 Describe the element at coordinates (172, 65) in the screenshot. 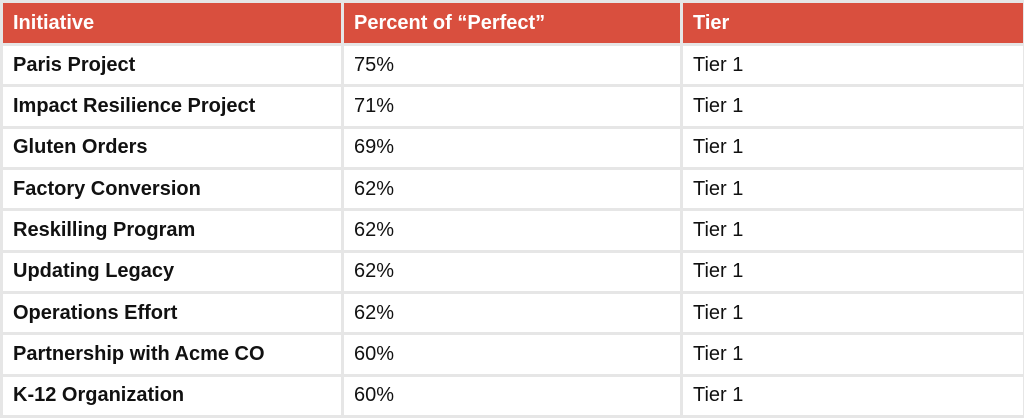

I see `initiative-cell: Paris Project` at that location.